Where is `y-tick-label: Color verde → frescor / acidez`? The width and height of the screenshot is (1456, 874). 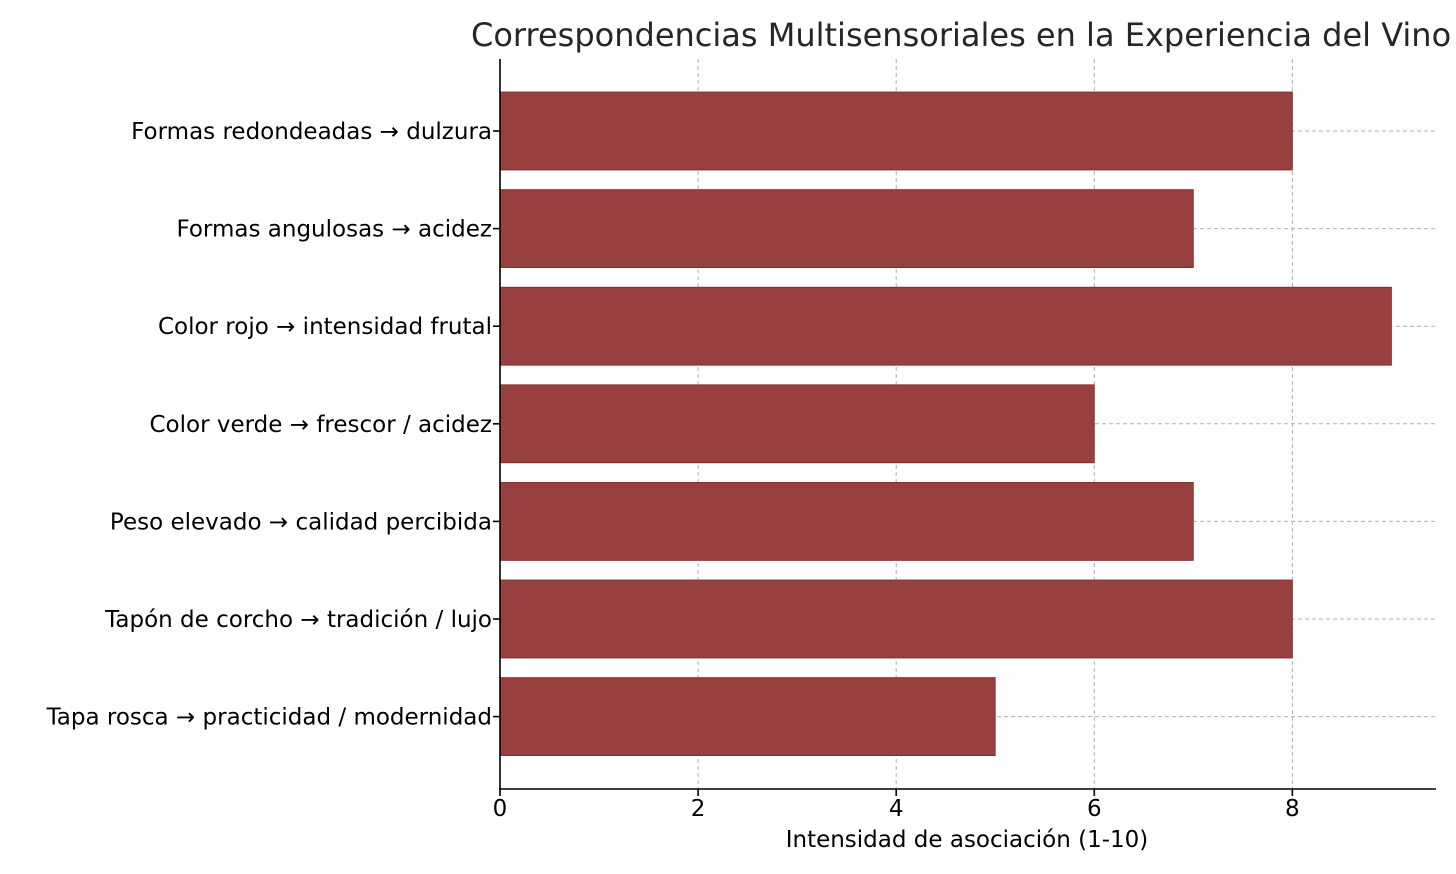 y-tick-label: Color verde → frescor / acidez is located at coordinates (321, 425).